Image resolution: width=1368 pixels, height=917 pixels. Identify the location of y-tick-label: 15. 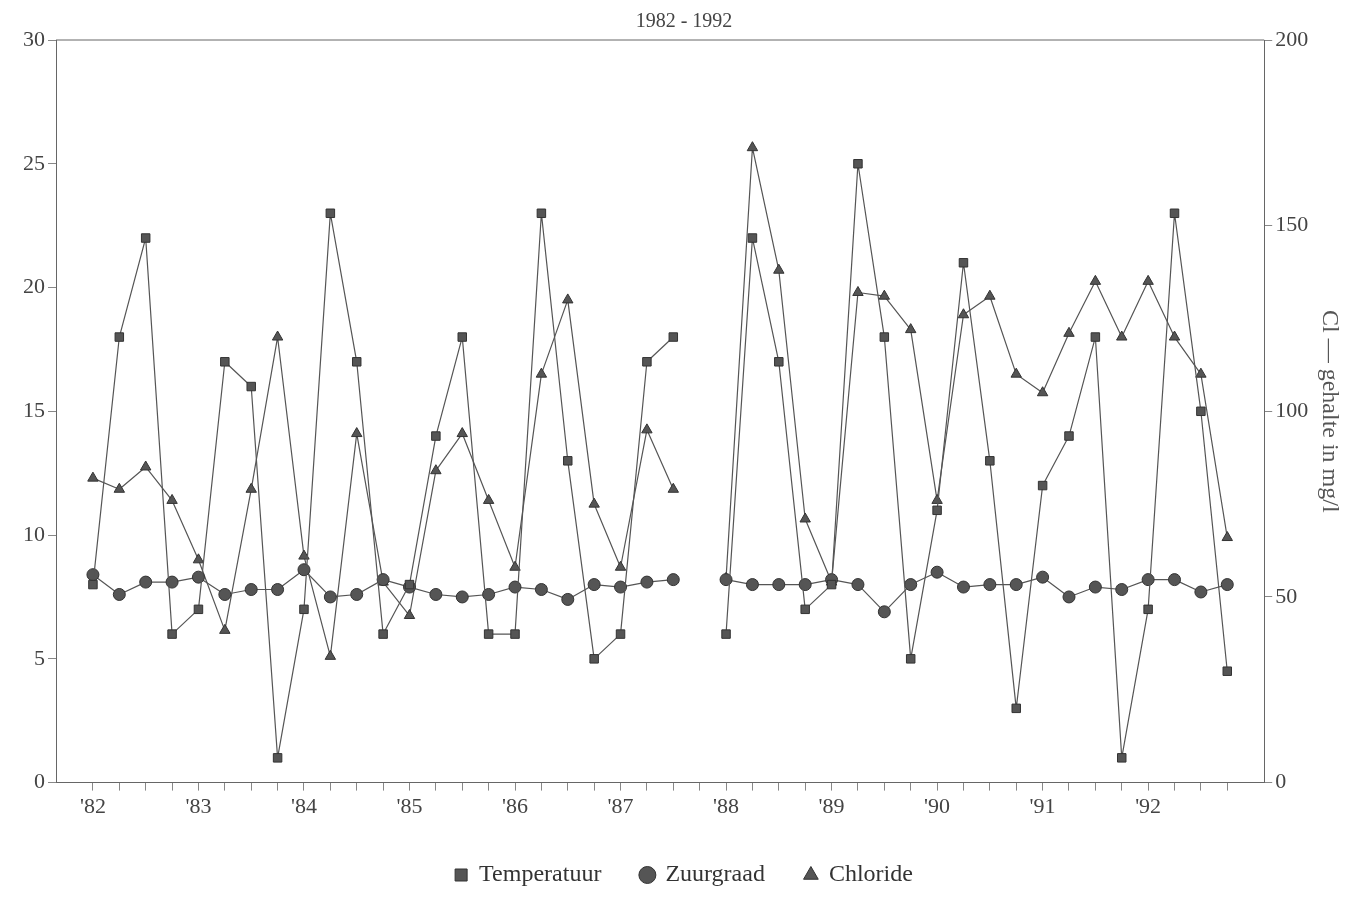
(34, 410).